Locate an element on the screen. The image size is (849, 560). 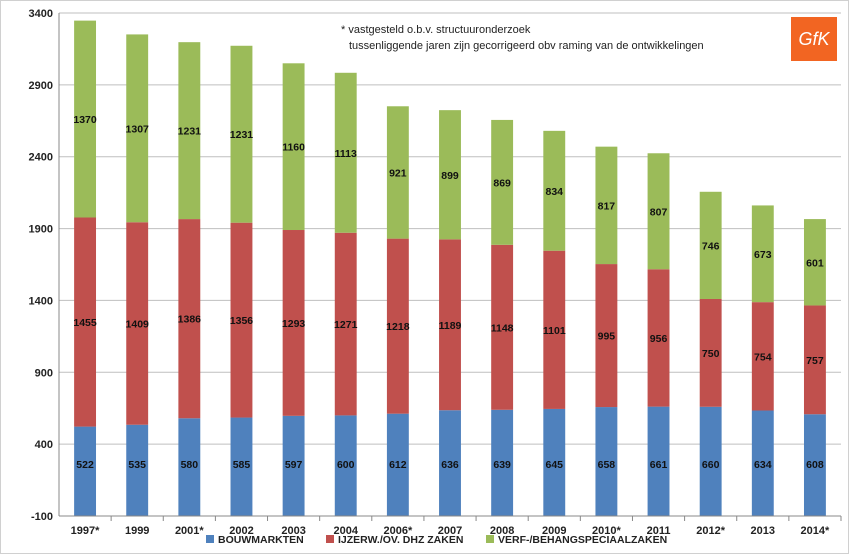
data-label: 608 is located at coordinates (815, 465).